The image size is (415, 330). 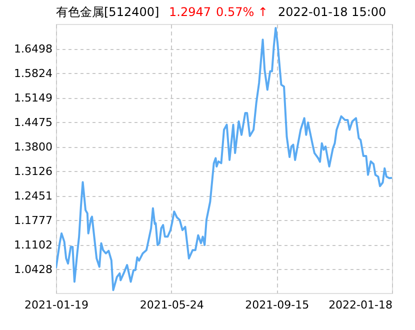 I want to click on x-tick-label: 2021-09-15, so click(x=277, y=305).